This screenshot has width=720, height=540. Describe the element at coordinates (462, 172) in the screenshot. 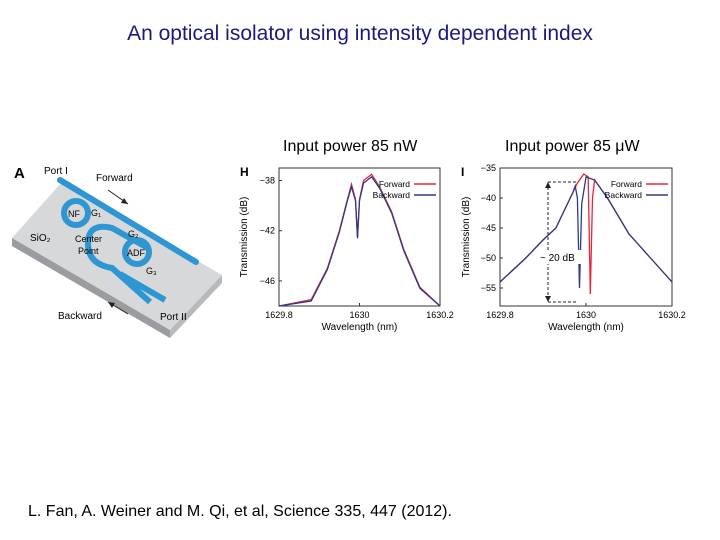

I see `panel-letter: I` at that location.